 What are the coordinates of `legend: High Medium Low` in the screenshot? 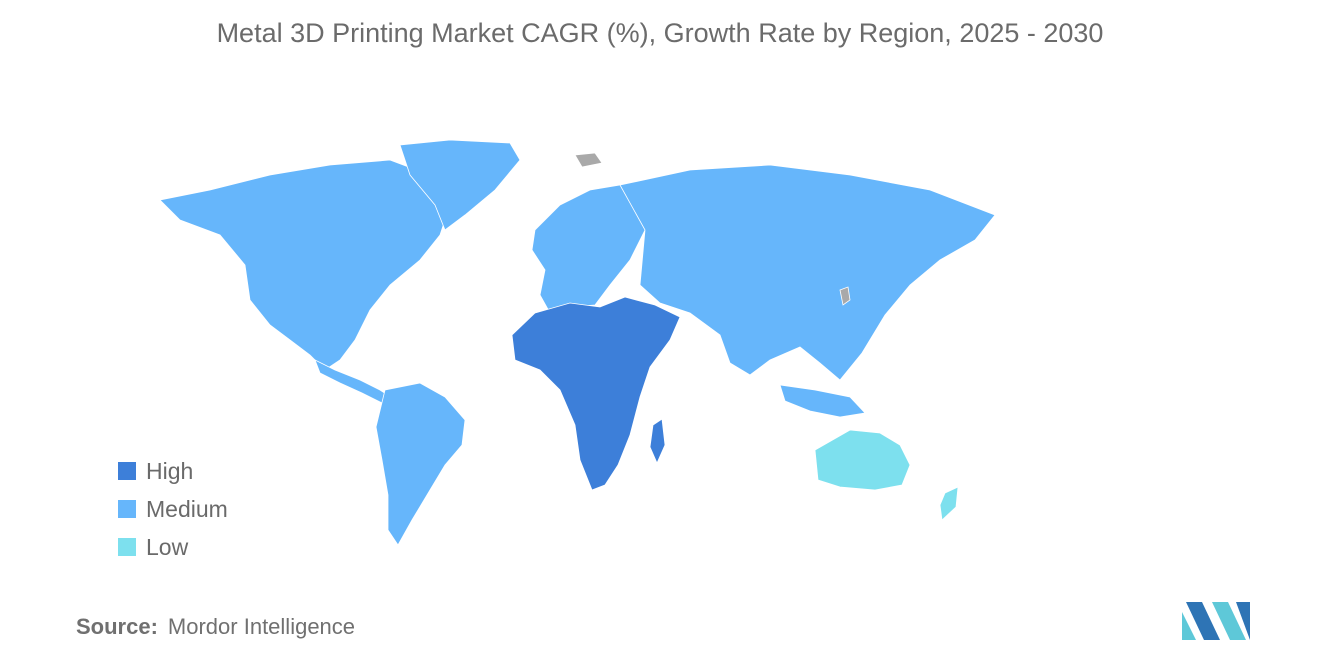 It's located at (173, 509).